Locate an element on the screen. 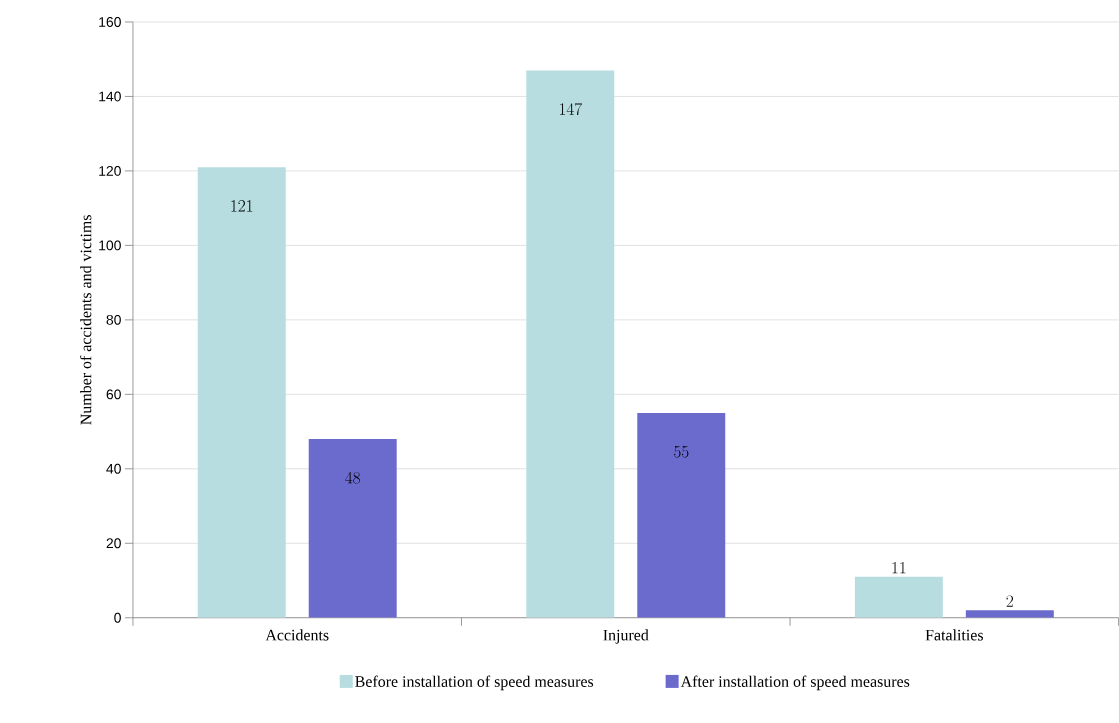 Image resolution: width=1119 pixels, height=723 pixels. y-tick-label: 100 is located at coordinates (110, 245).